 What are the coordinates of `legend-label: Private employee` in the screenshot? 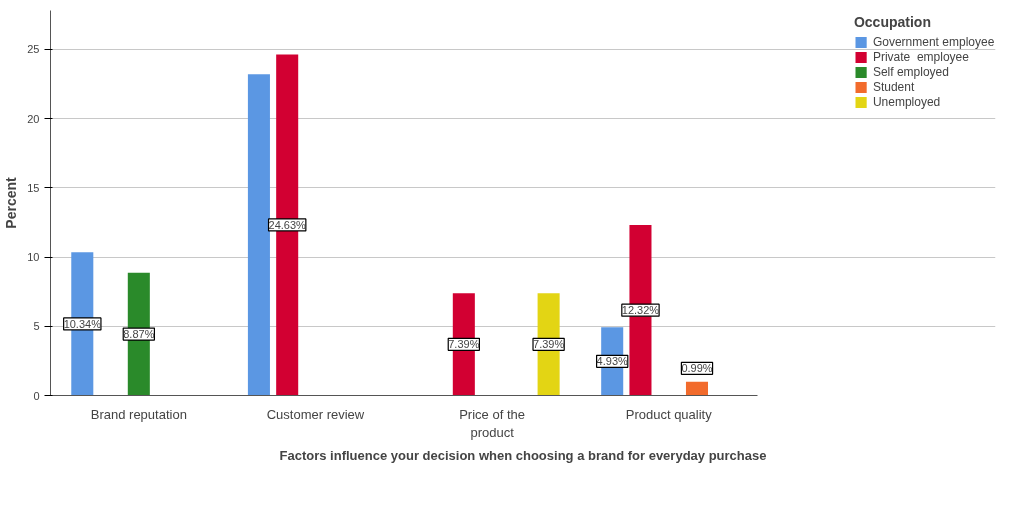 It's located at (920, 57).